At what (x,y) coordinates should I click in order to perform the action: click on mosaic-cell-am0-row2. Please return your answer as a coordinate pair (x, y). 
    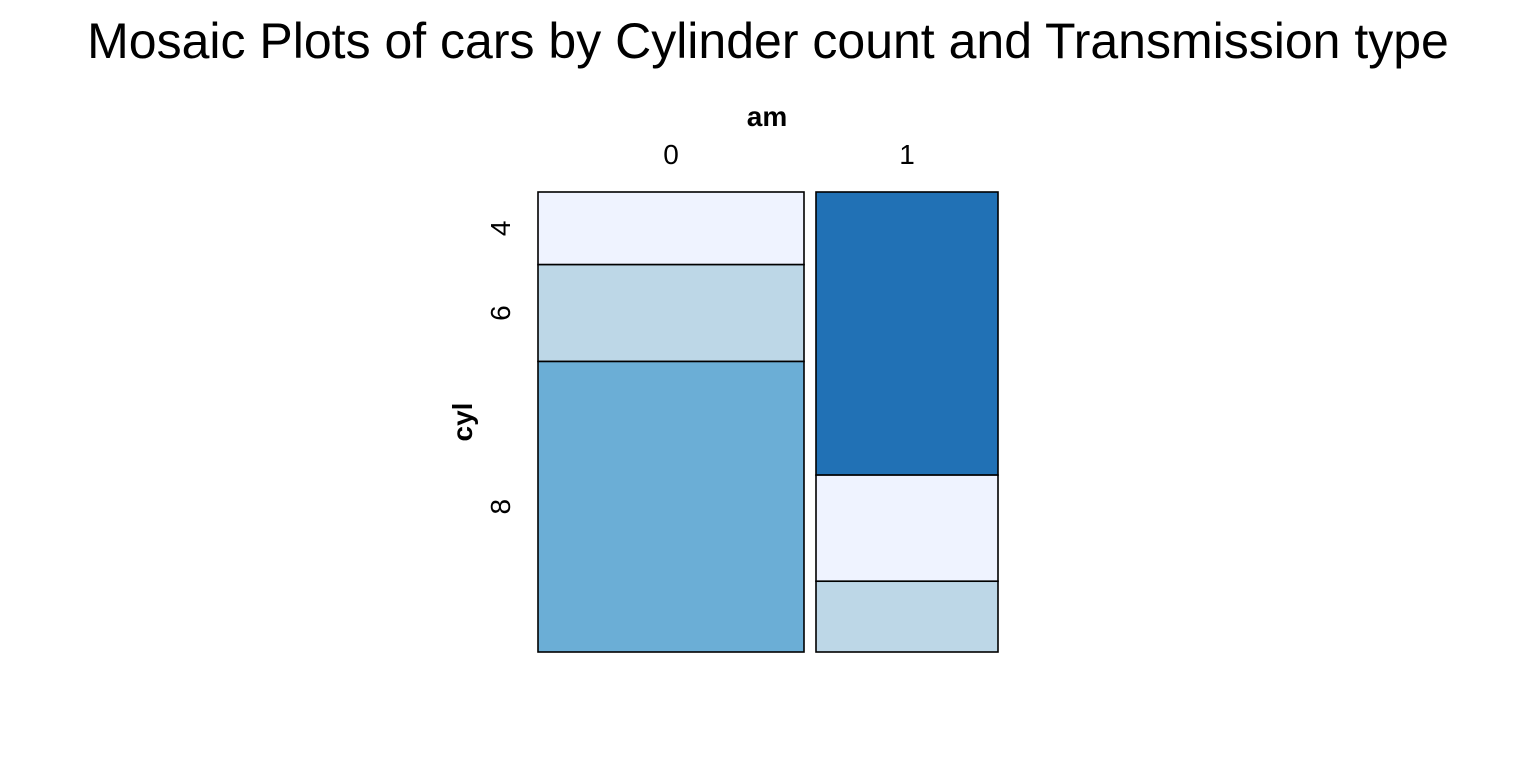
    Looking at the image, I should click on (671, 313).